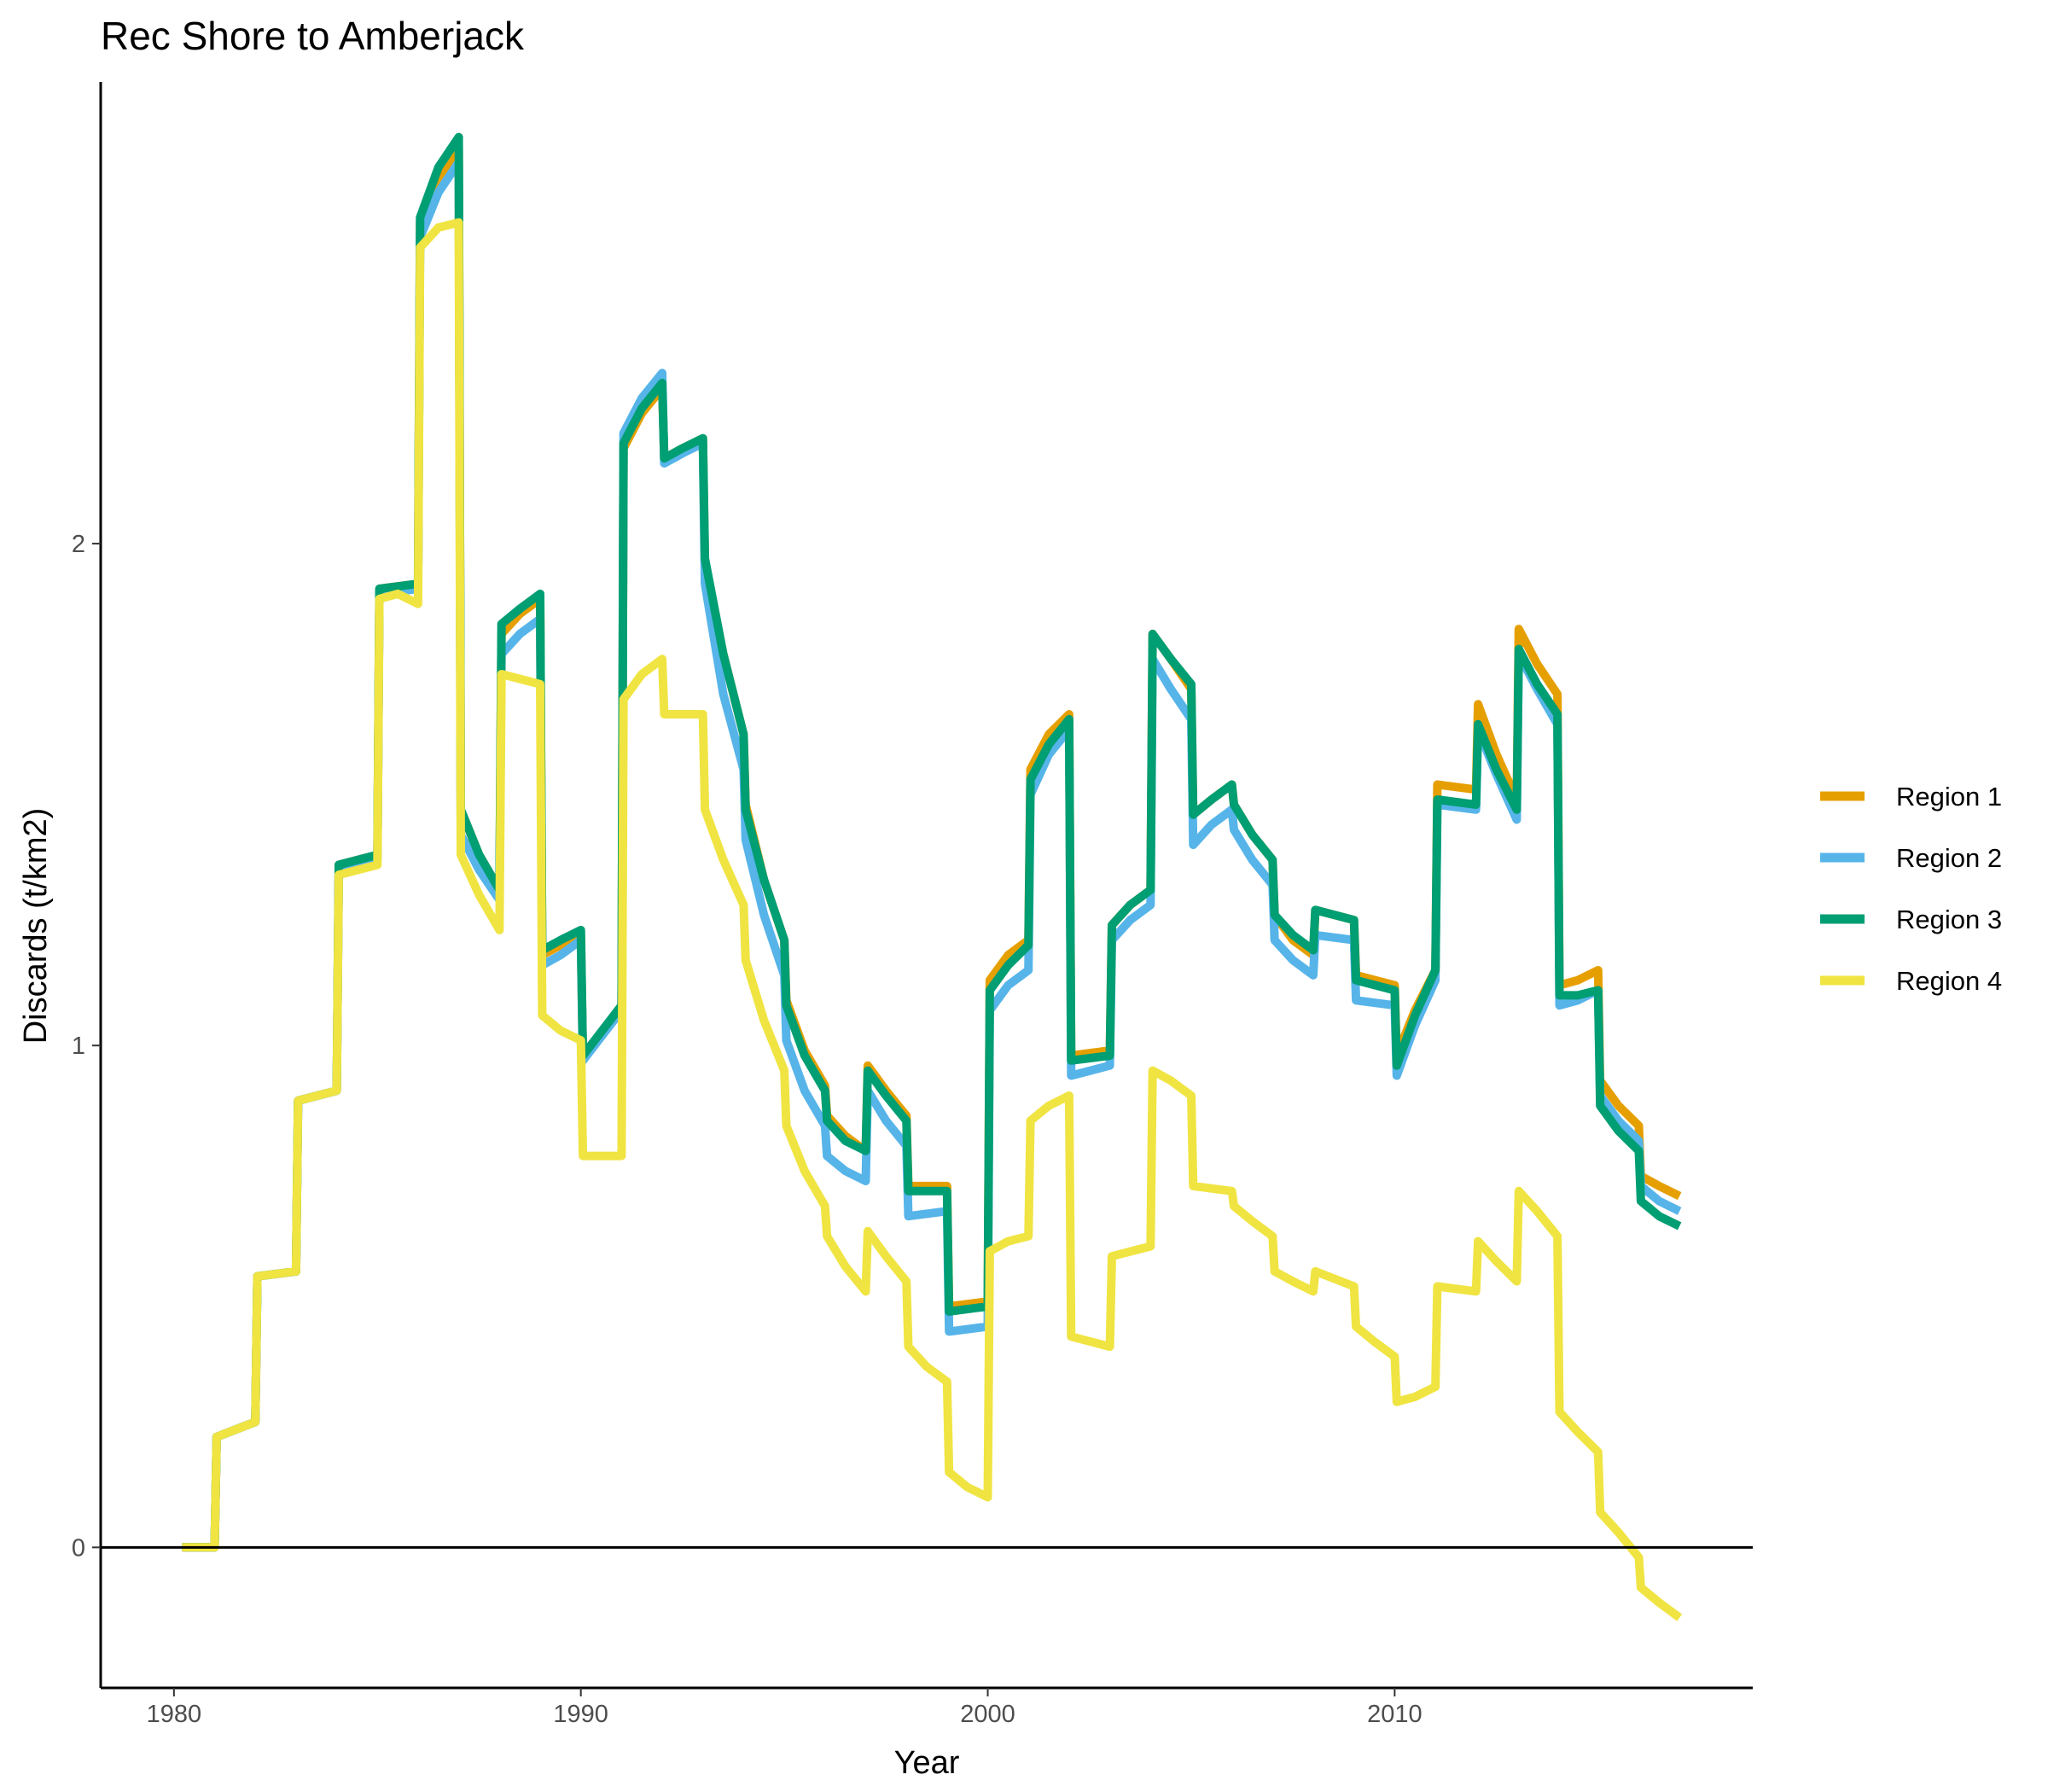 This screenshot has height=1792, width=2048. I want to click on x-tick-label: 1990, so click(580, 1714).